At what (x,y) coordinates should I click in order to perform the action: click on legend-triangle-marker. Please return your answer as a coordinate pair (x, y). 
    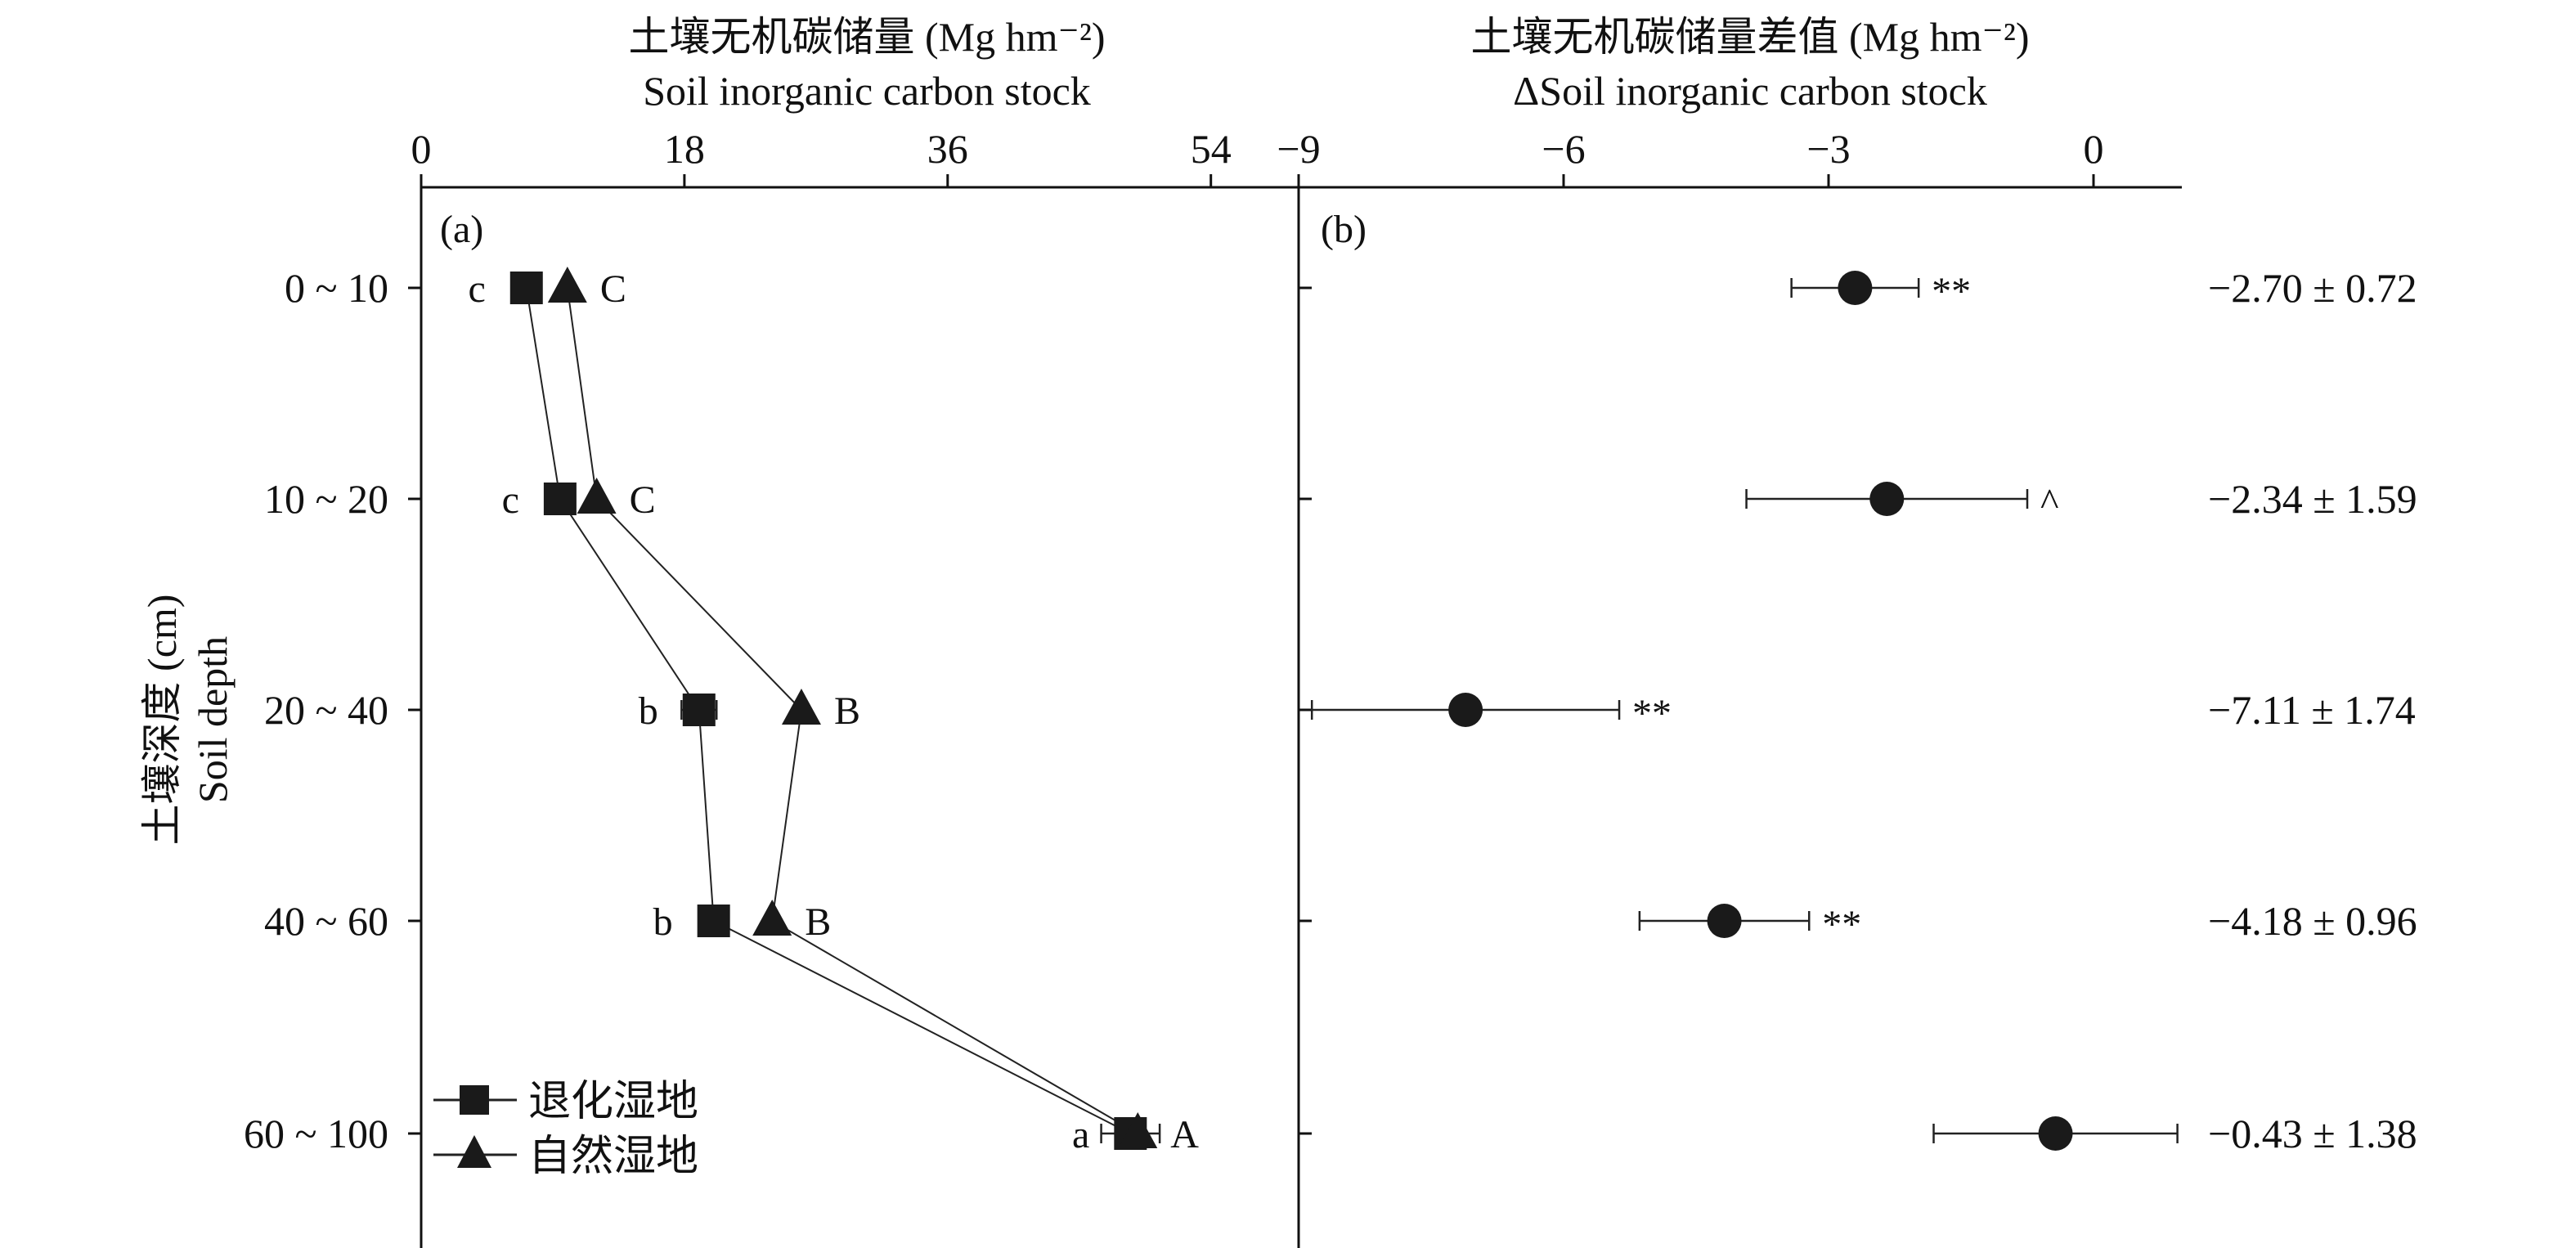
    Looking at the image, I should click on (474, 1152).